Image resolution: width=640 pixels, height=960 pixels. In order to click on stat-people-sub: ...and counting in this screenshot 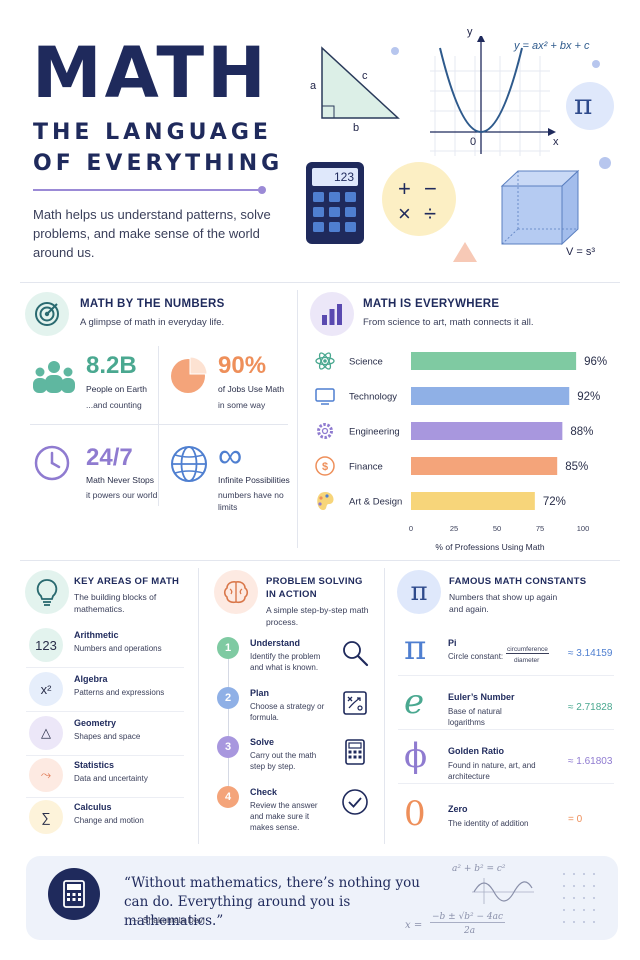, I will do `click(114, 405)`.